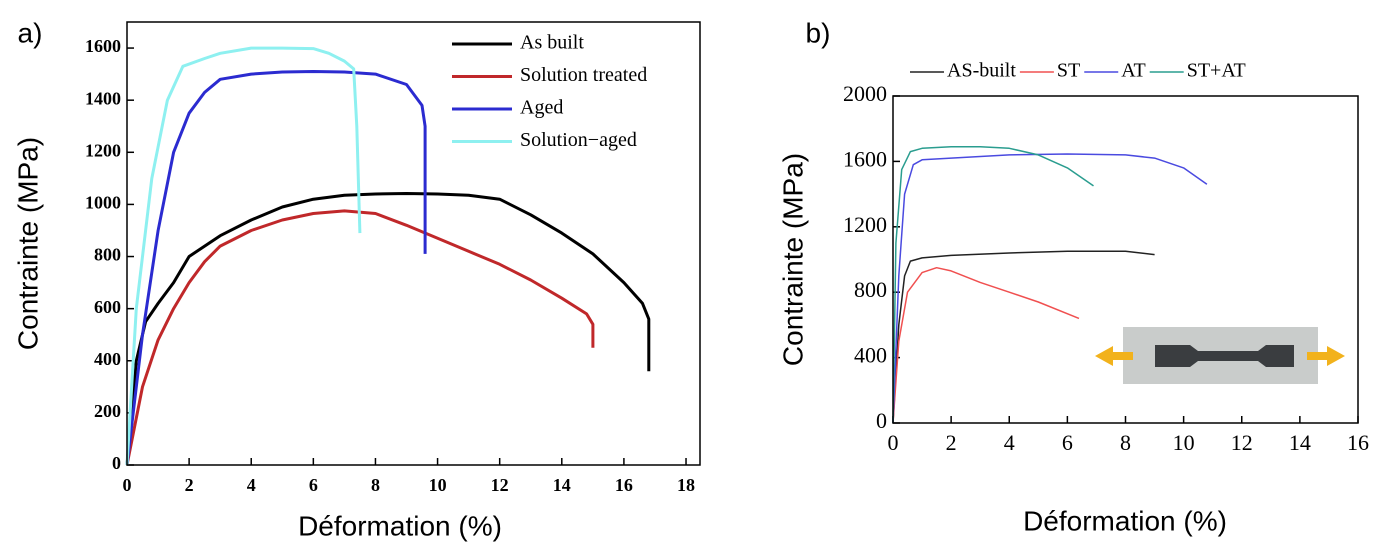  I want to click on legend-label: Aged, so click(541, 108).